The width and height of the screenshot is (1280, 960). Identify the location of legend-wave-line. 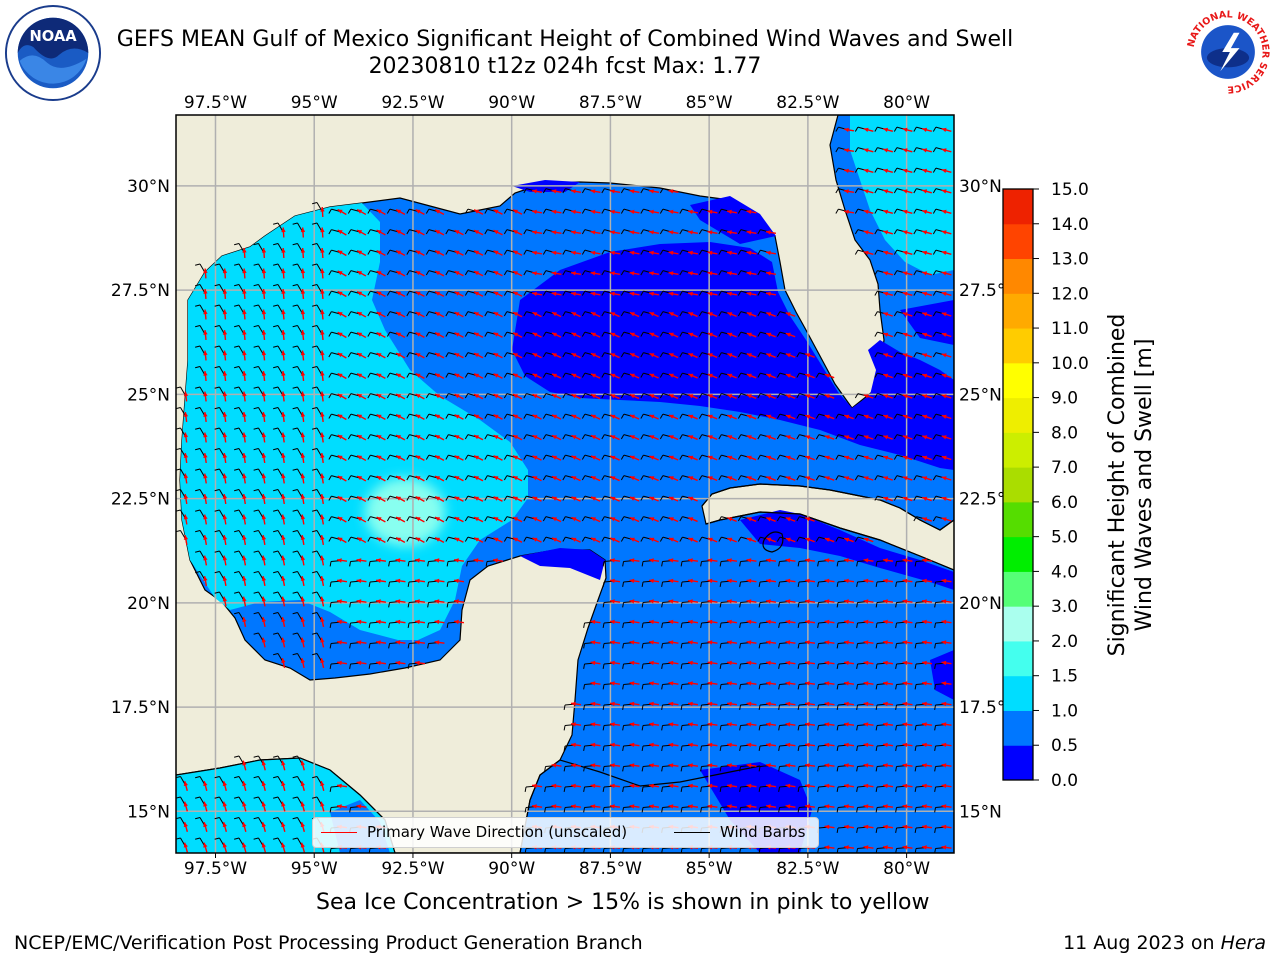
(339, 832).